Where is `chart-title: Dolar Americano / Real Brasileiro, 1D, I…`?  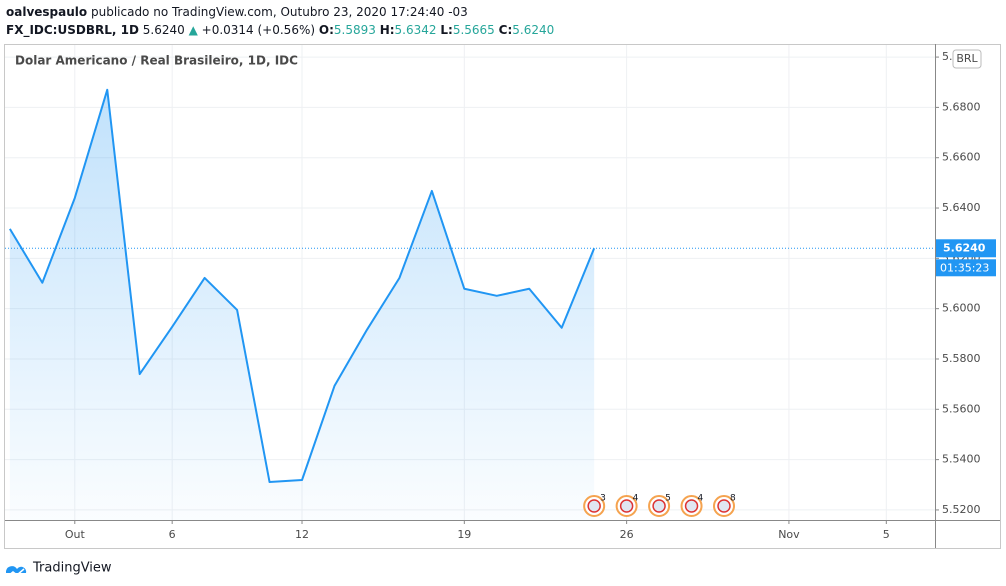
chart-title: Dolar Americano / Real Brasileiro, 1D, I… is located at coordinates (156, 61).